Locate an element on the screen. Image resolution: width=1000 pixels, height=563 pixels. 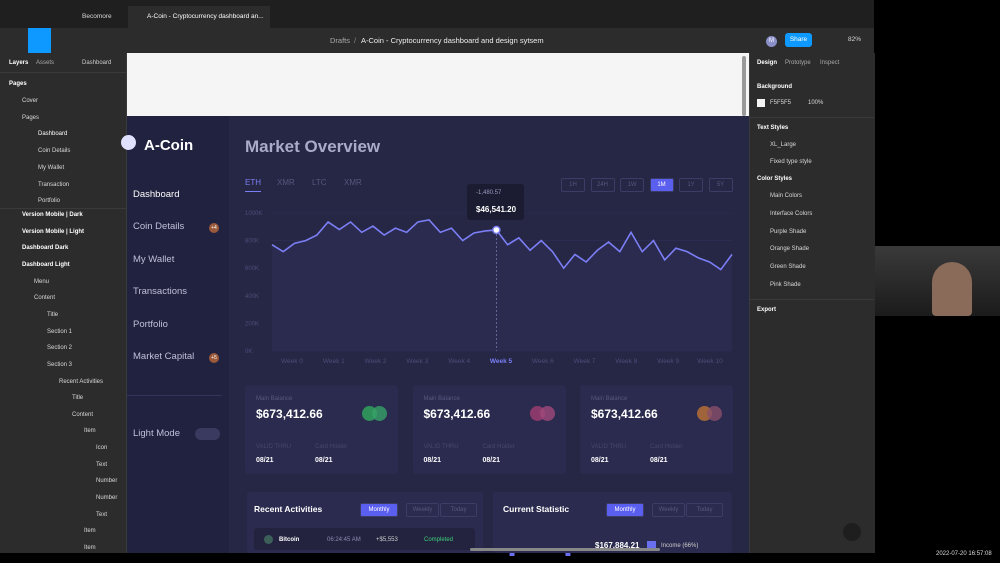
range-button: 1W is located at coordinates (632, 185).